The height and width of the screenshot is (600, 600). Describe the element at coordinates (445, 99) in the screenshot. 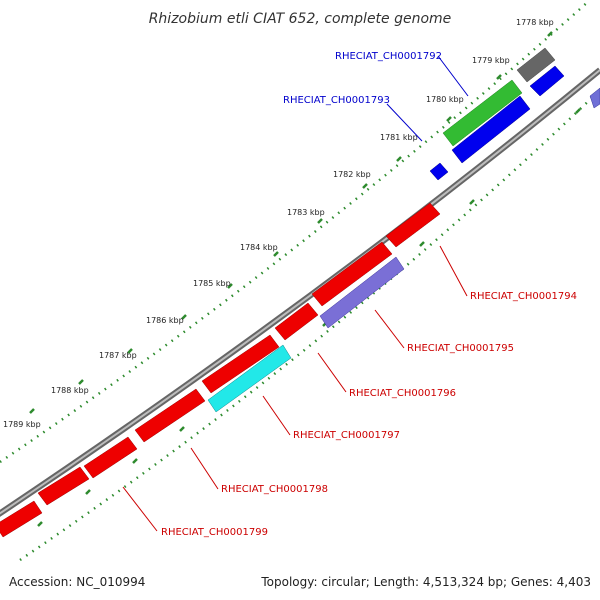

I see `tick-label-1780: 1780 kbp` at that location.